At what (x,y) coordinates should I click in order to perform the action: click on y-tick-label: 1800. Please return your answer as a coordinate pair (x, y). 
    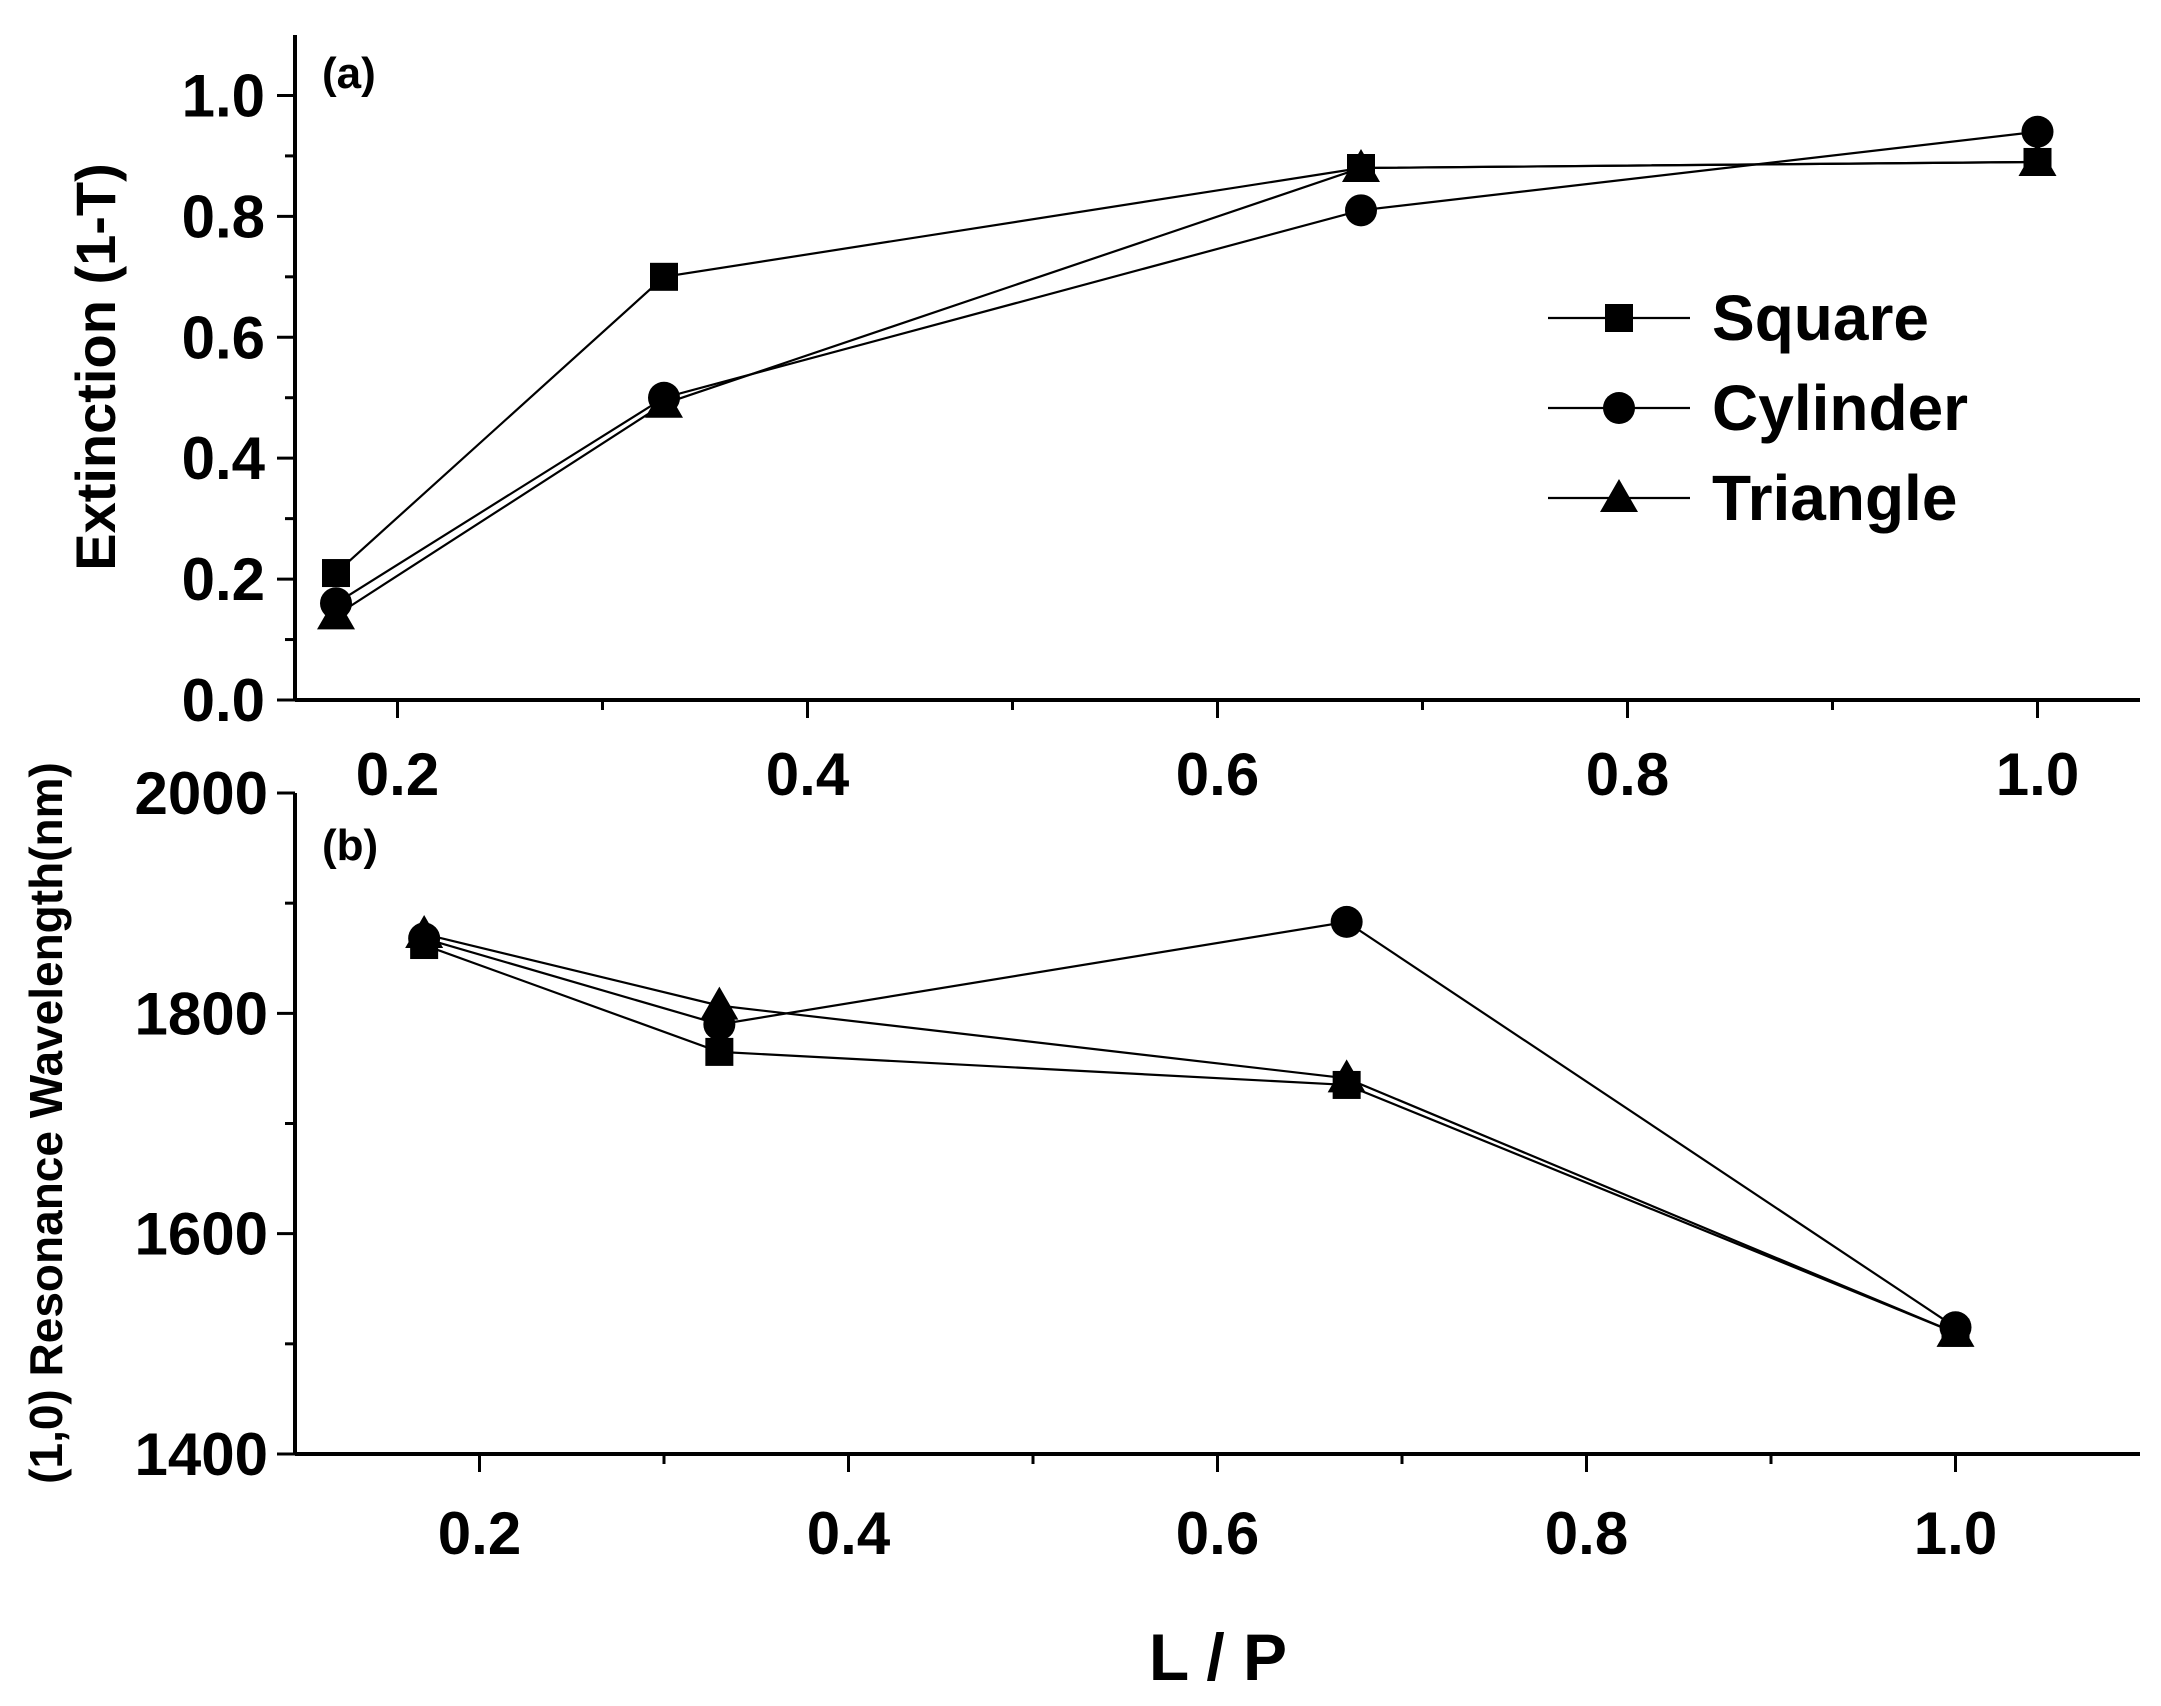
    Looking at the image, I should click on (201, 1013).